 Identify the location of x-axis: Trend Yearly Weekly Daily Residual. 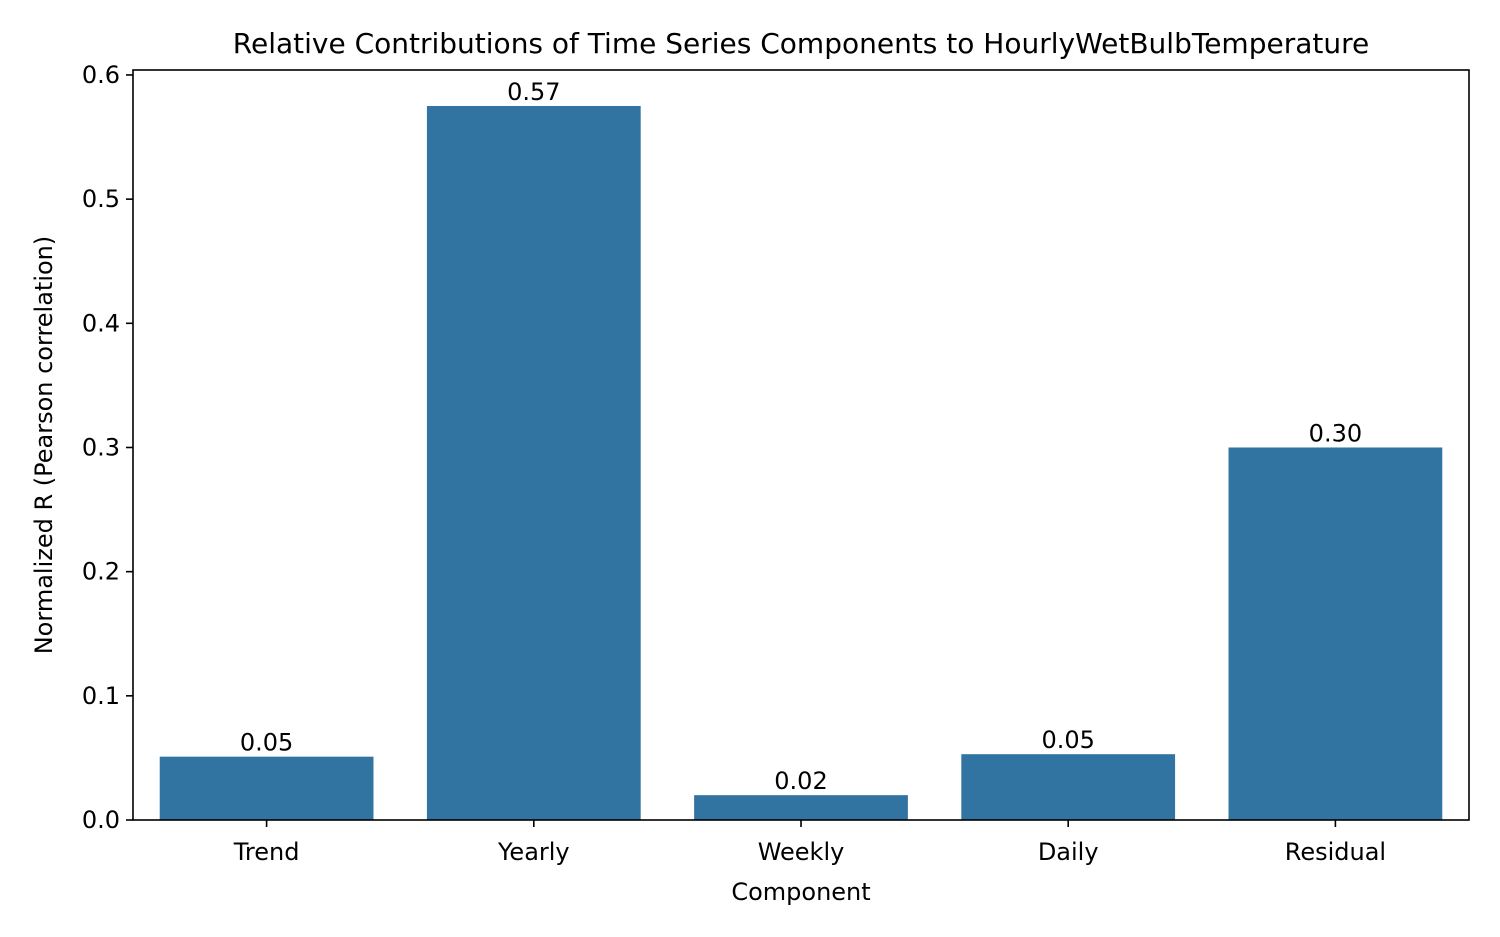
(809, 843).